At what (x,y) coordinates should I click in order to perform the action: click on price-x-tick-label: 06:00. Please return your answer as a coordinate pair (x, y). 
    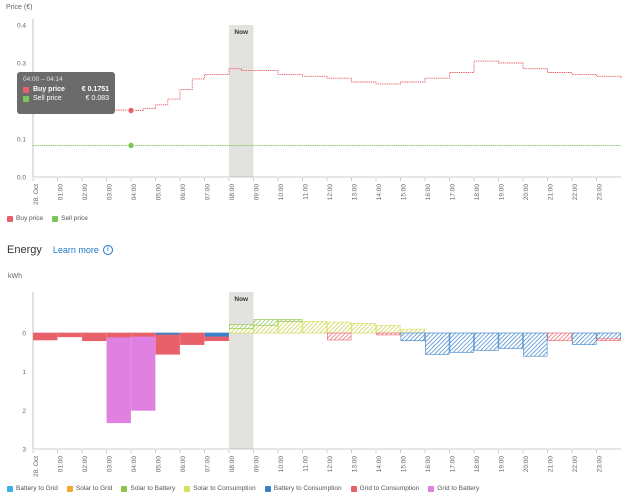
    Looking at the image, I should click on (183, 192).